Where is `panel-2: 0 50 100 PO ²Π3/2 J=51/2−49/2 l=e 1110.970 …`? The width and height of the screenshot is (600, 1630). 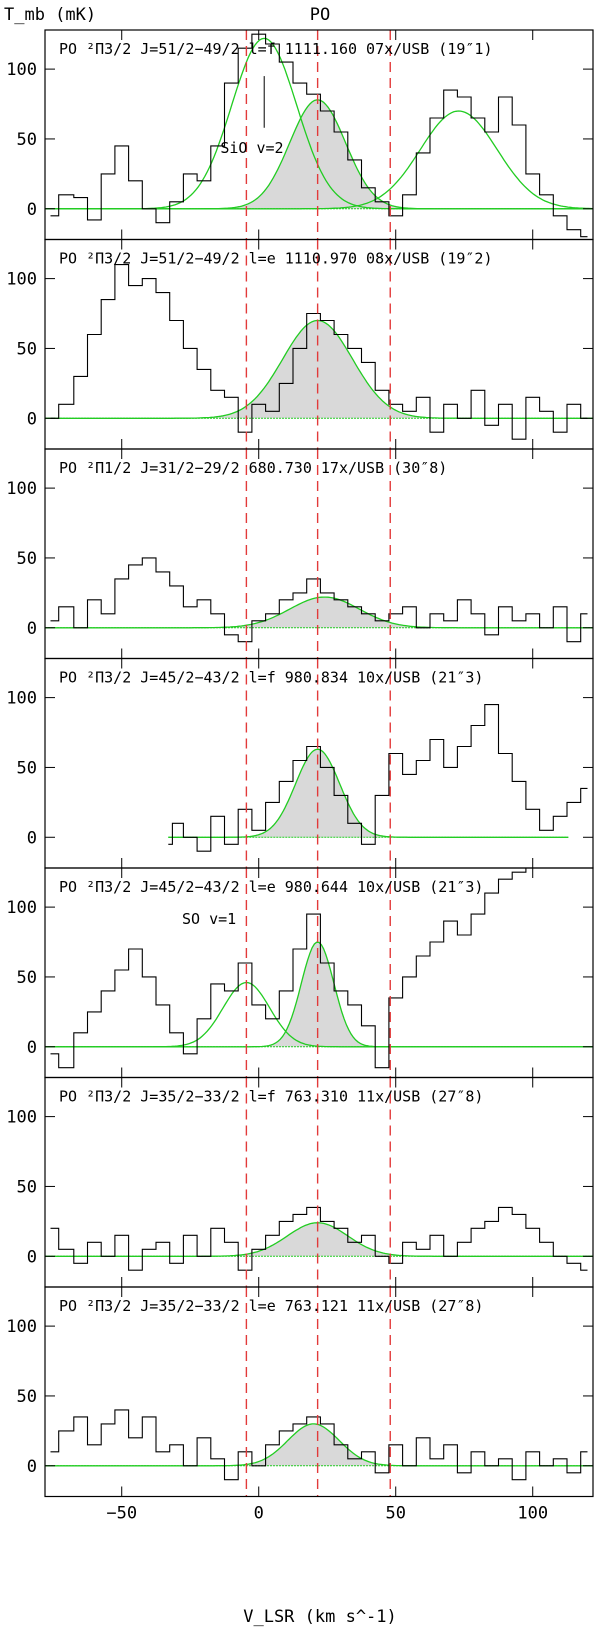
panel-2: 0 50 100 PO ²Π3/2 J=51/2−49/2 l=e 1110.970 … is located at coordinates (300, 344).